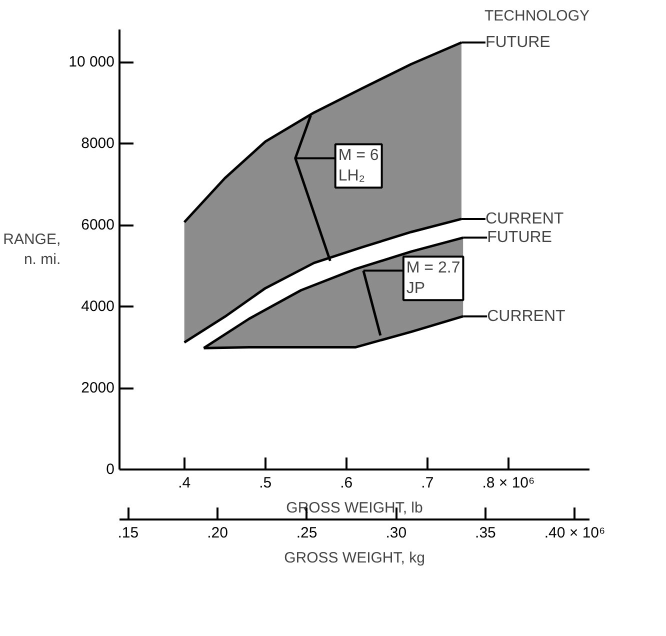 The height and width of the screenshot is (636, 666). What do you see at coordinates (508, 483) in the screenshot?
I see `x-tick-label: .8 × 10⁶` at bounding box center [508, 483].